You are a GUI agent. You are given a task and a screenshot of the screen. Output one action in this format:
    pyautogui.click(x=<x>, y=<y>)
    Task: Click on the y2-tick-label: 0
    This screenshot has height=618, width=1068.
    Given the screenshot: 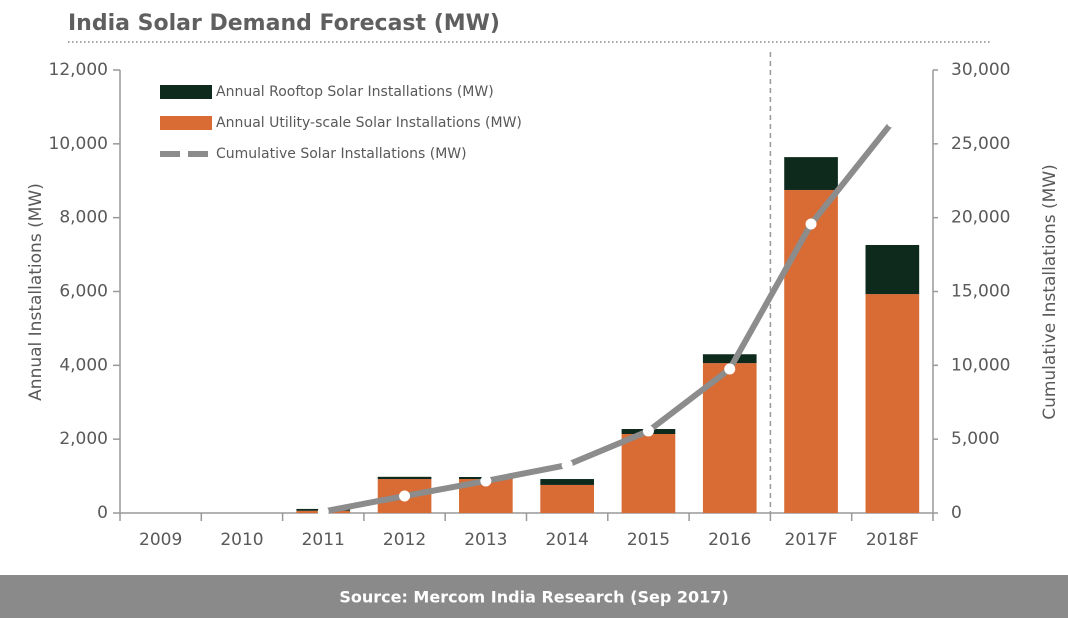 What is the action you would take?
    pyautogui.click(x=956, y=513)
    